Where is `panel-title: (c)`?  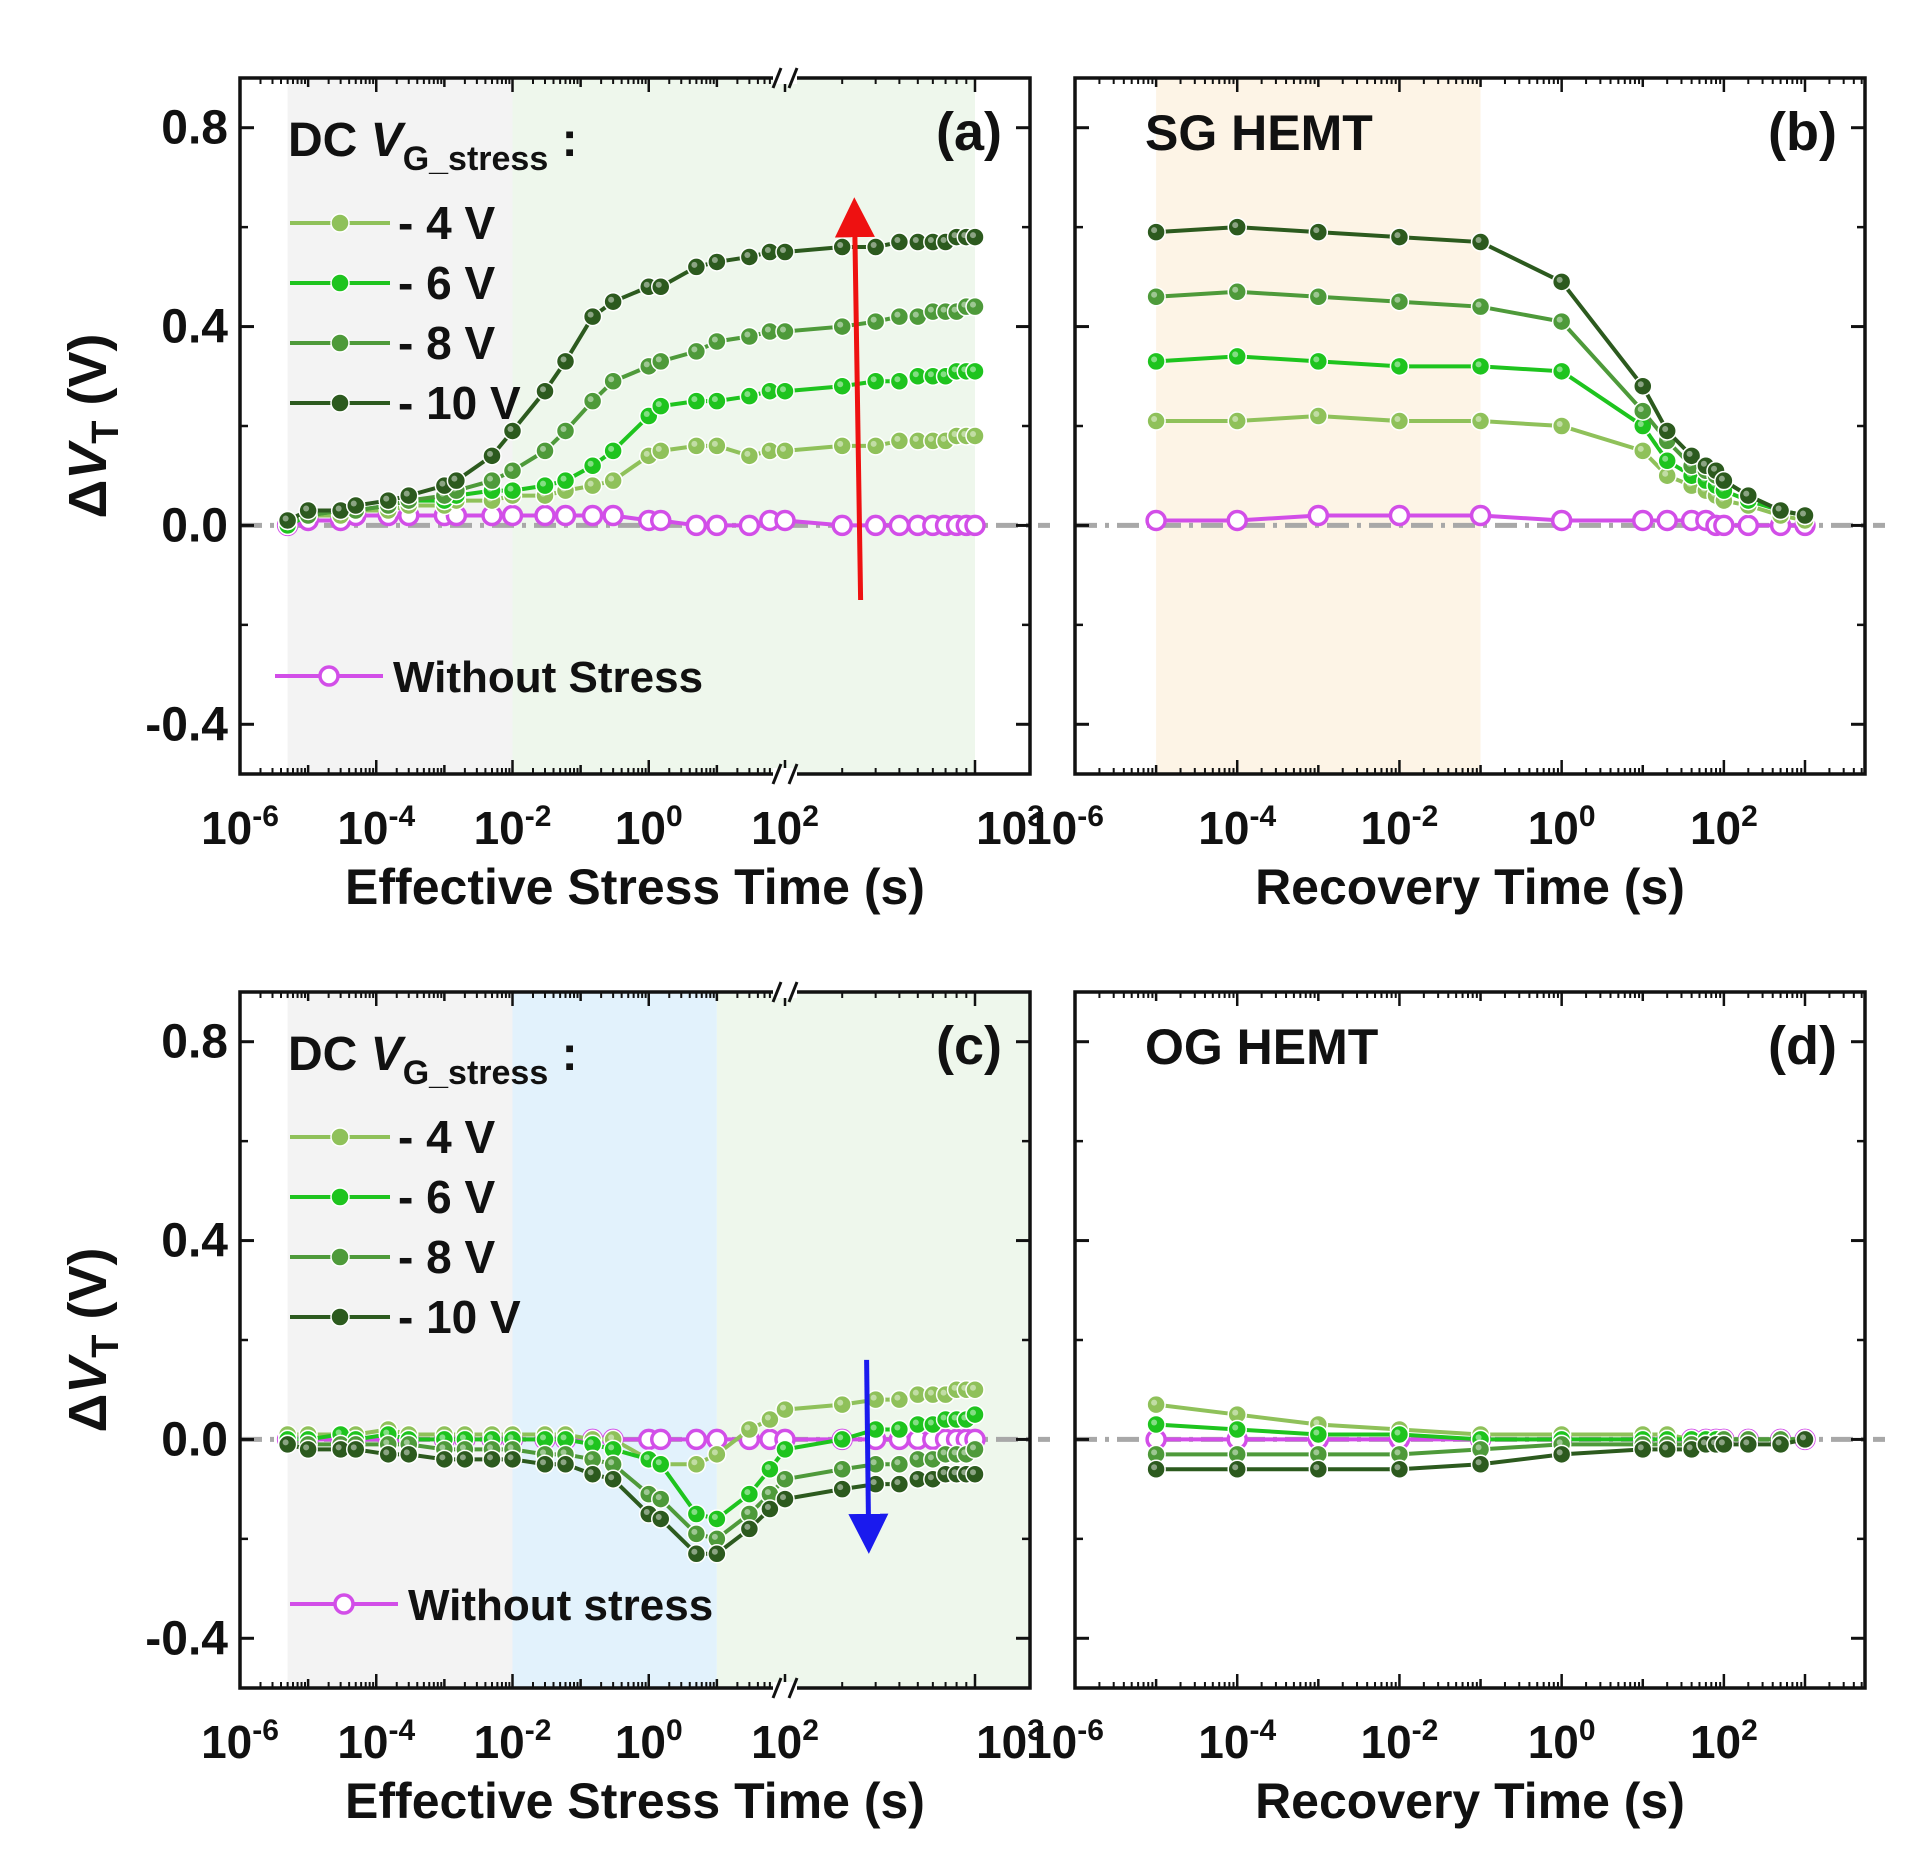 panel-title: (c) is located at coordinates (969, 1046).